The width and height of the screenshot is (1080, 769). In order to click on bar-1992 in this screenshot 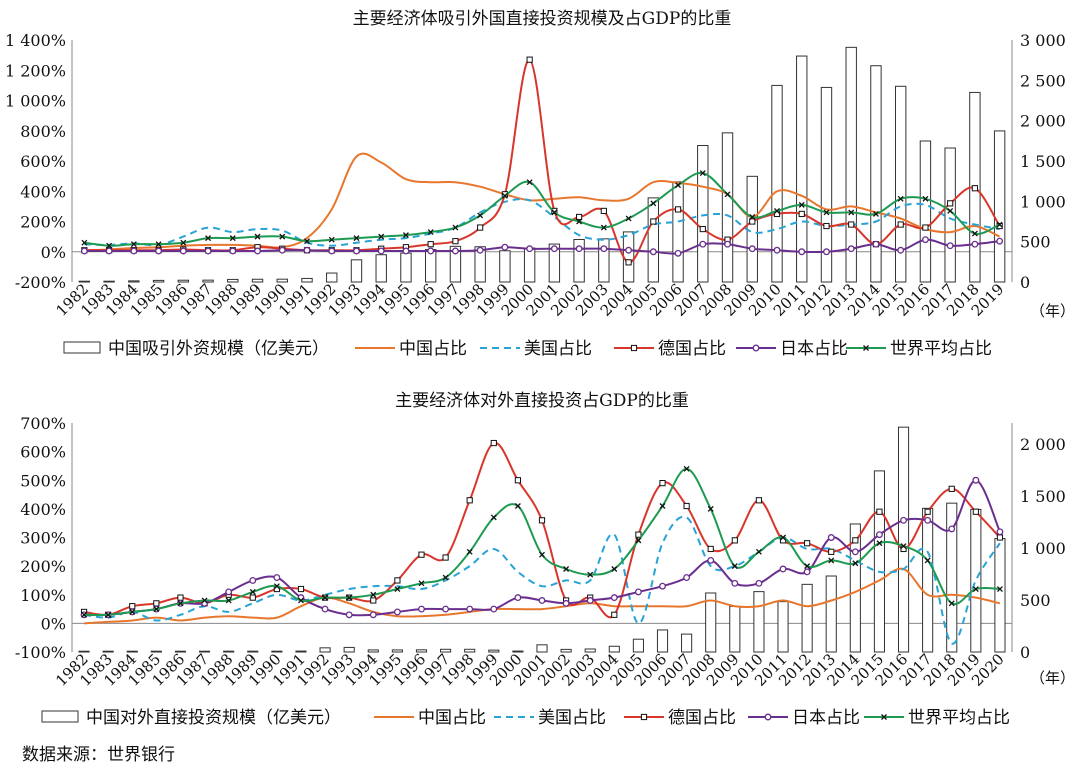, I will do `click(332, 277)`.